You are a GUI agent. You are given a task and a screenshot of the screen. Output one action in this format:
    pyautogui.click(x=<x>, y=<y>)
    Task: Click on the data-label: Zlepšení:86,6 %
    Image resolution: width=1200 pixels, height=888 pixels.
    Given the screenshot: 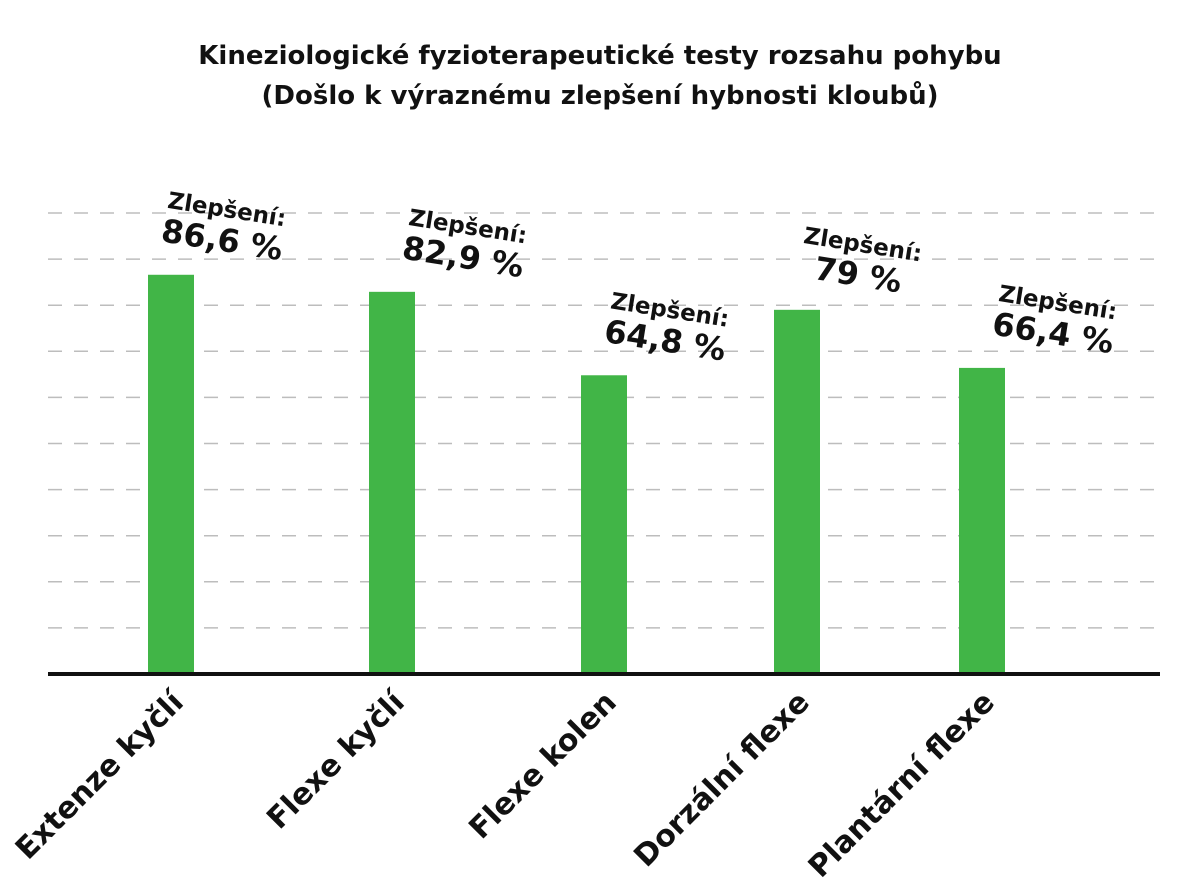 What is the action you would take?
    pyautogui.click(x=223, y=228)
    